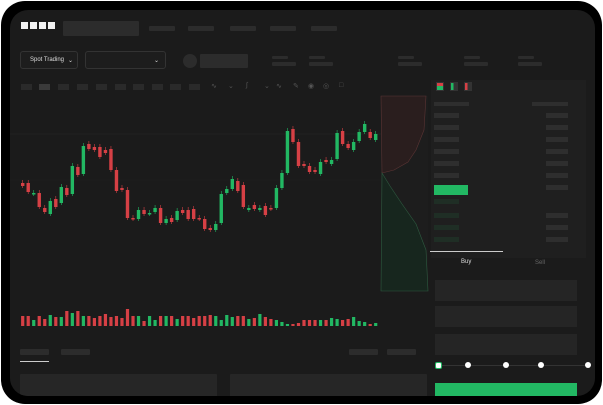 This screenshot has height=405, width=603. Describe the element at coordinates (466, 251) in the screenshot. I see `buy-tab-underline` at that location.